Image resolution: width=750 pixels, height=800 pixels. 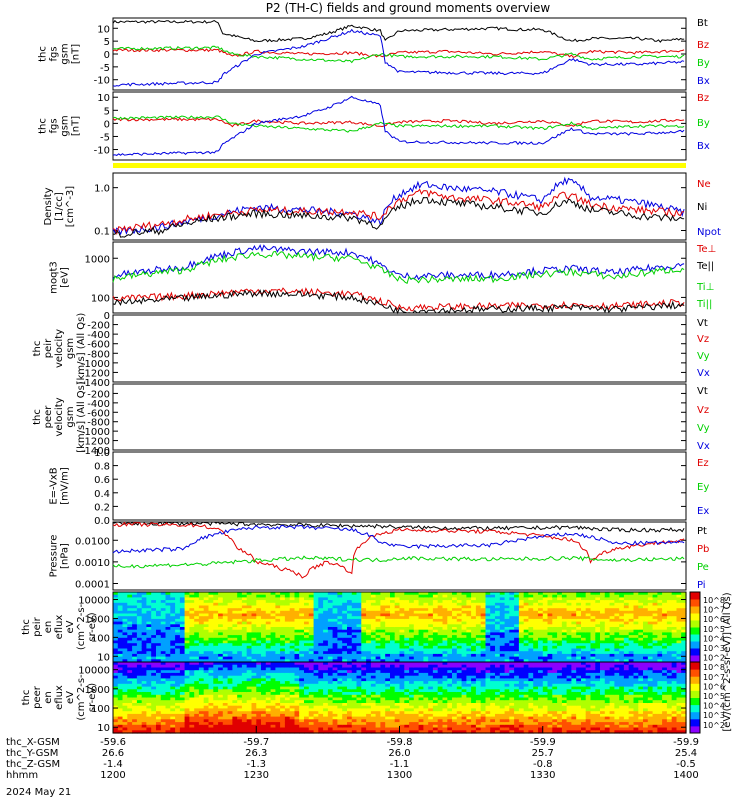 What do you see at coordinates (102, 151) in the screenshot?
I see `y-tick-label: -10` at bounding box center [102, 151].